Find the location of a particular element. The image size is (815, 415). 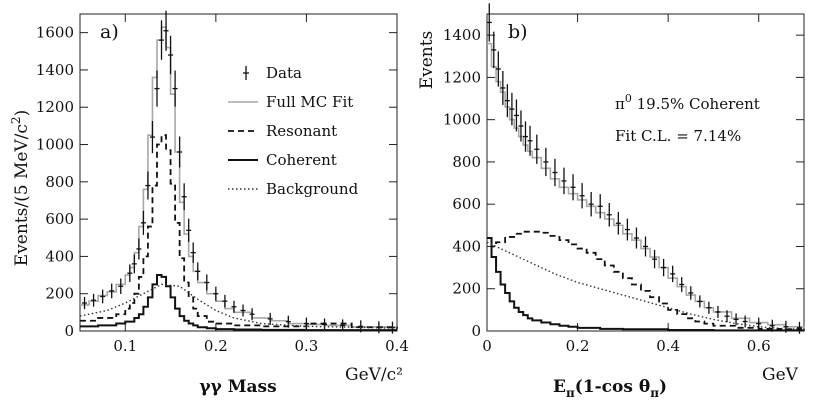

panel-a-x-tick-label: 0.3 is located at coordinates (306, 346).